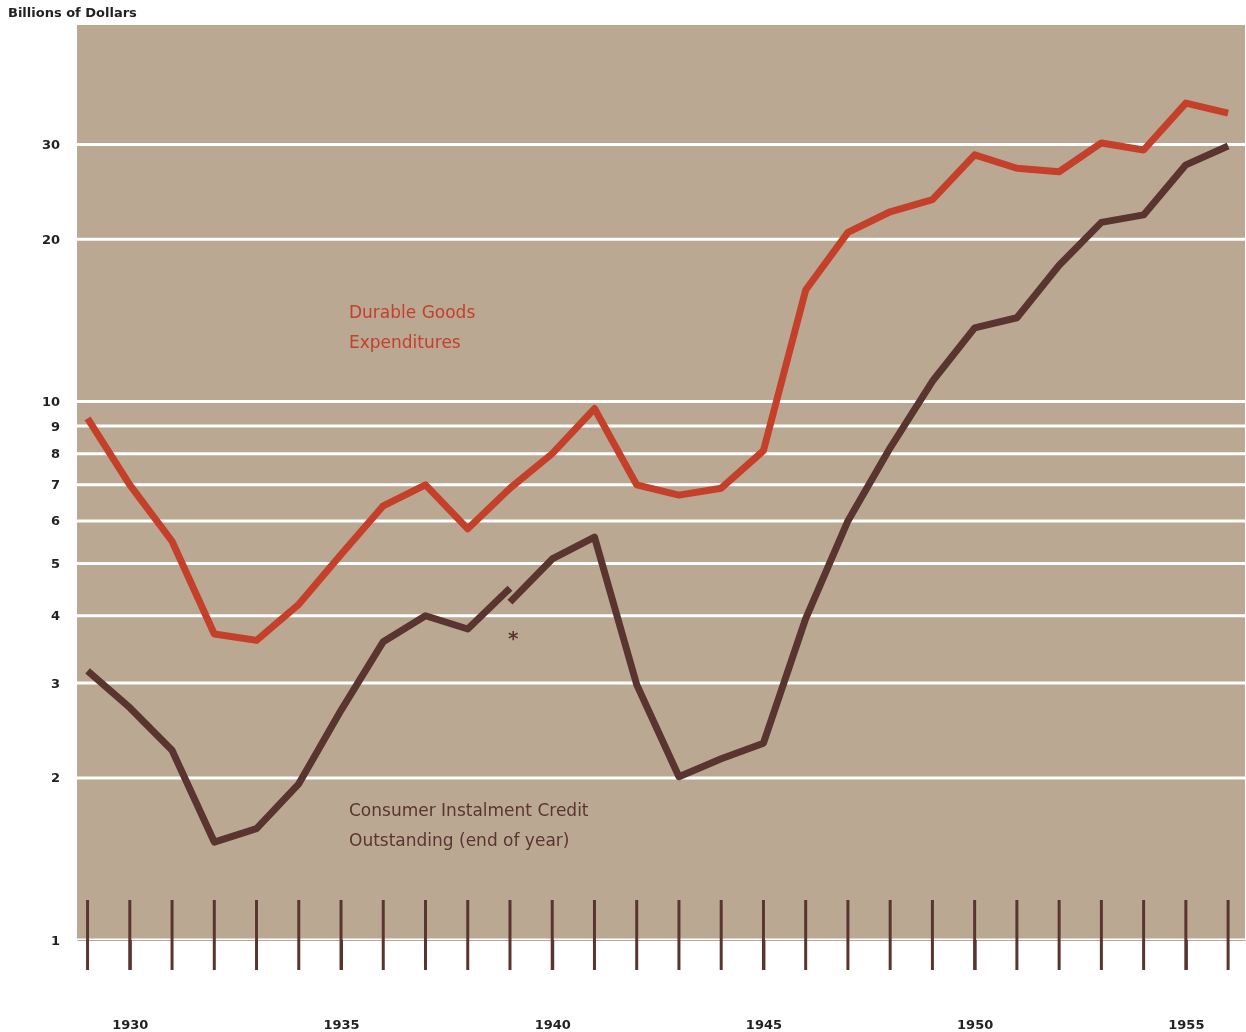 The height and width of the screenshot is (1032, 1246). I want to click on x-tick-label: 1955, so click(1186, 1024).